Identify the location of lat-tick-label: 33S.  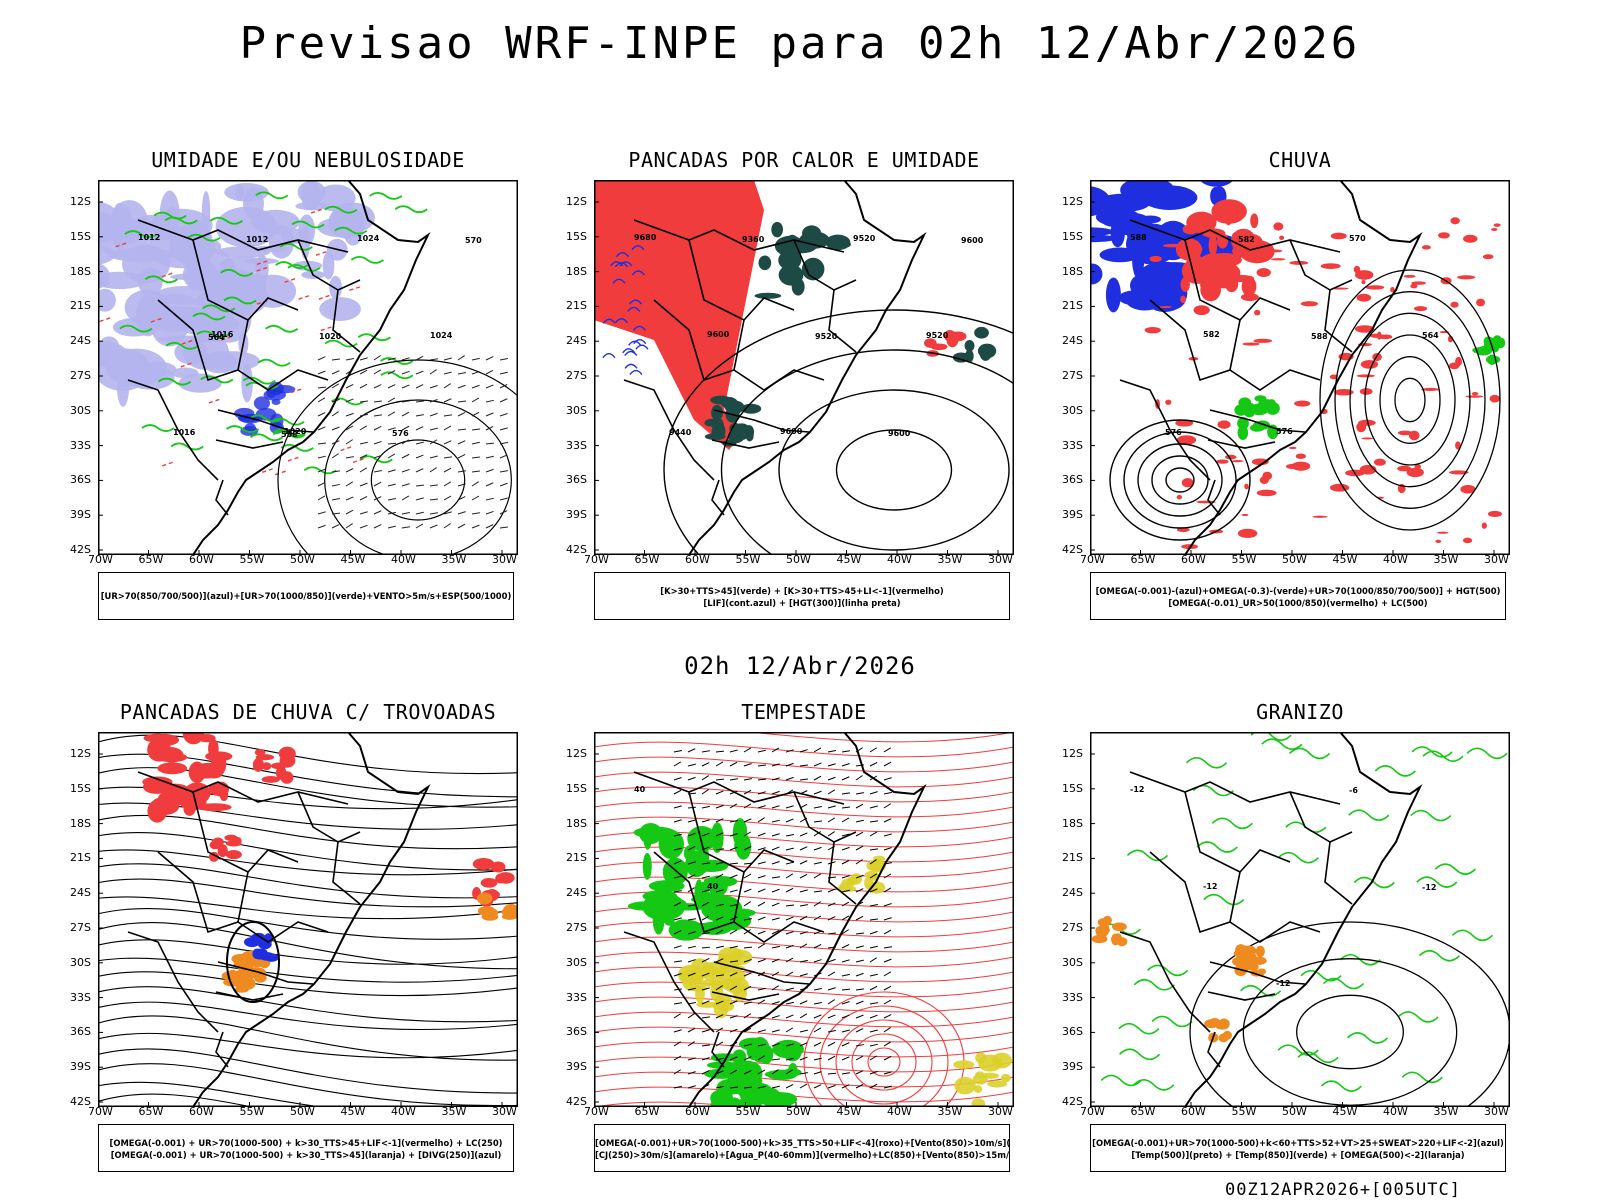
(80, 445).